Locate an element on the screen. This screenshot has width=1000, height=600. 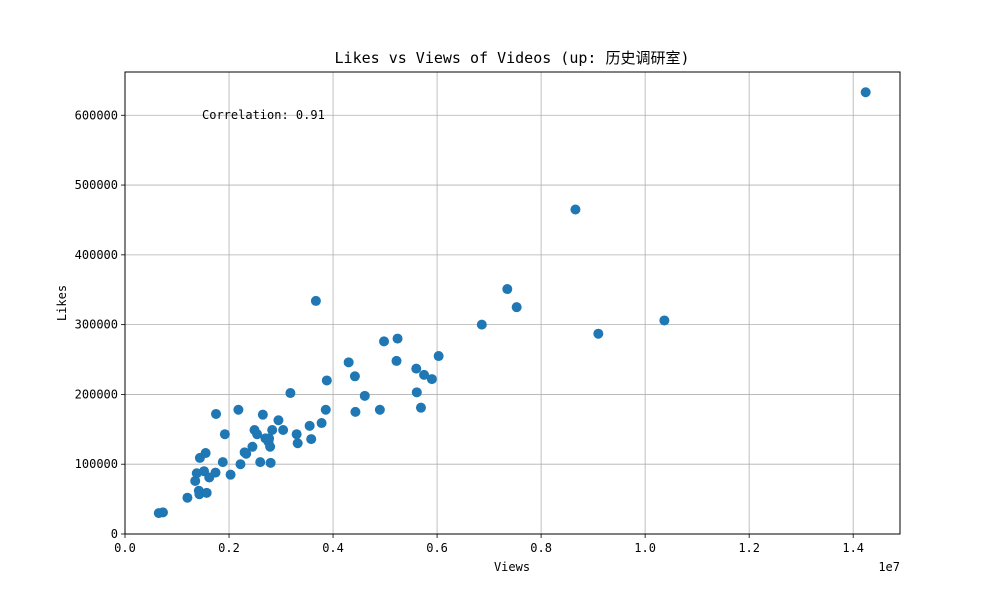
x-axis-label: Views is located at coordinates (512, 567).